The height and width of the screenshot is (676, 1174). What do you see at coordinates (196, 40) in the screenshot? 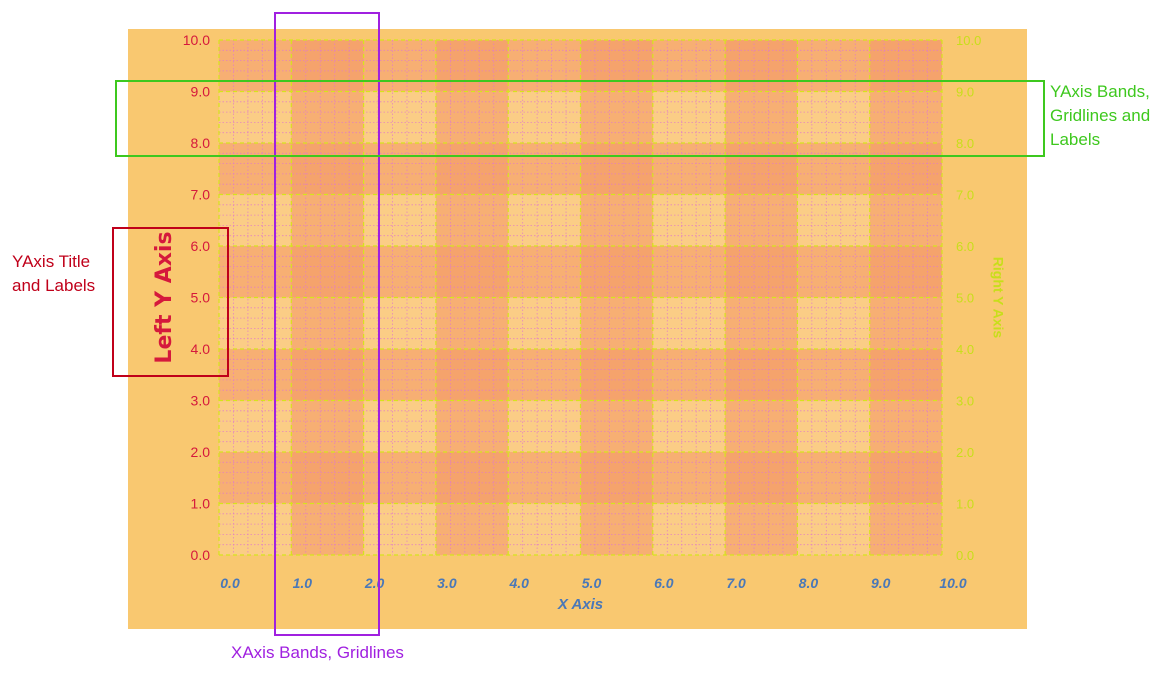
I see `left-y-tick-label: 10.0` at bounding box center [196, 40].